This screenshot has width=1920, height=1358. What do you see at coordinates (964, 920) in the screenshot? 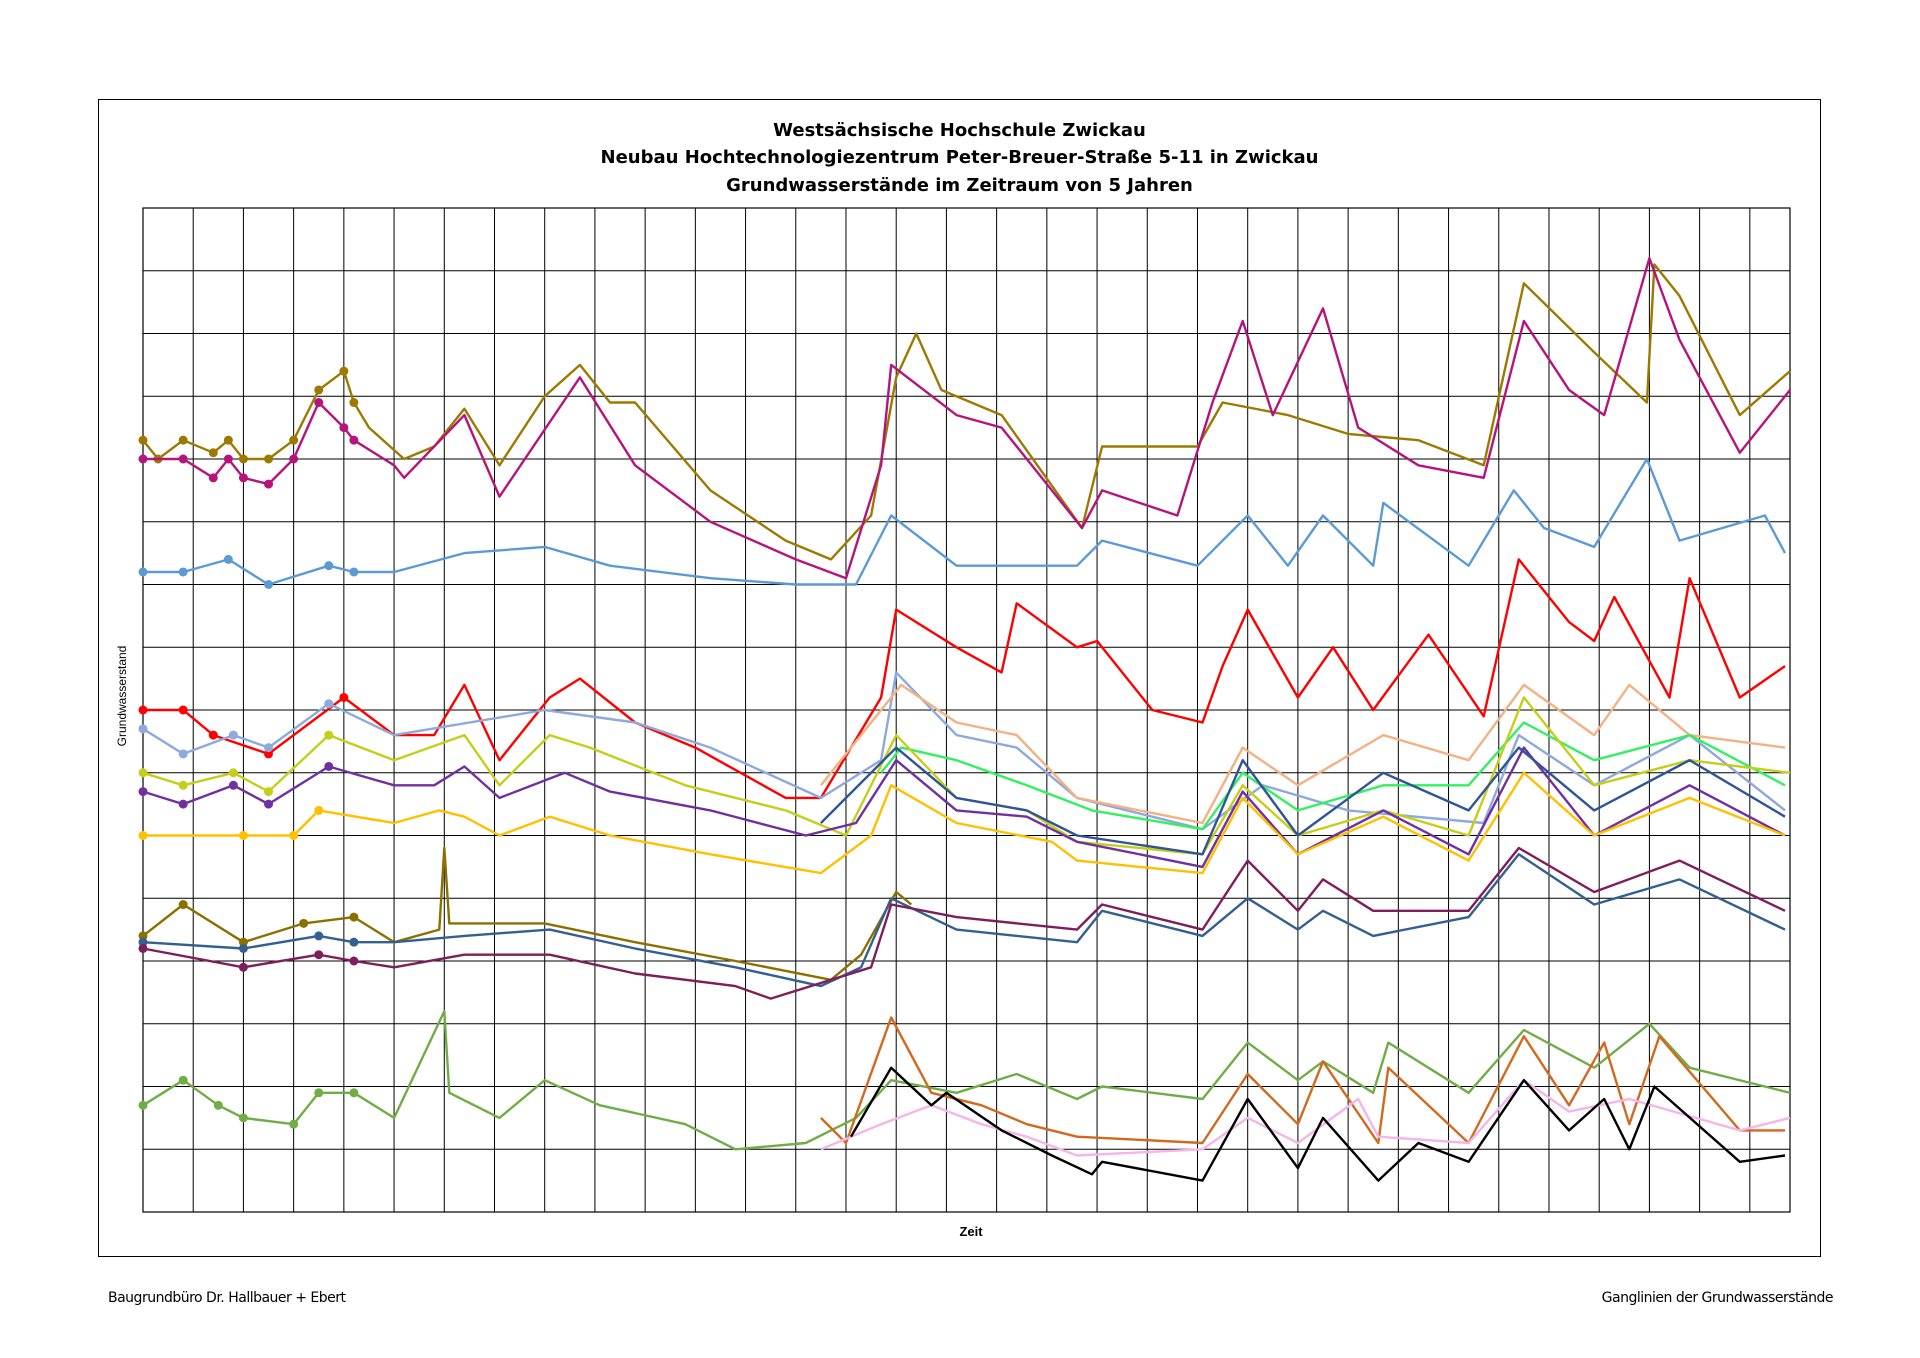
I see `series-line-teal-blue` at bounding box center [964, 920].